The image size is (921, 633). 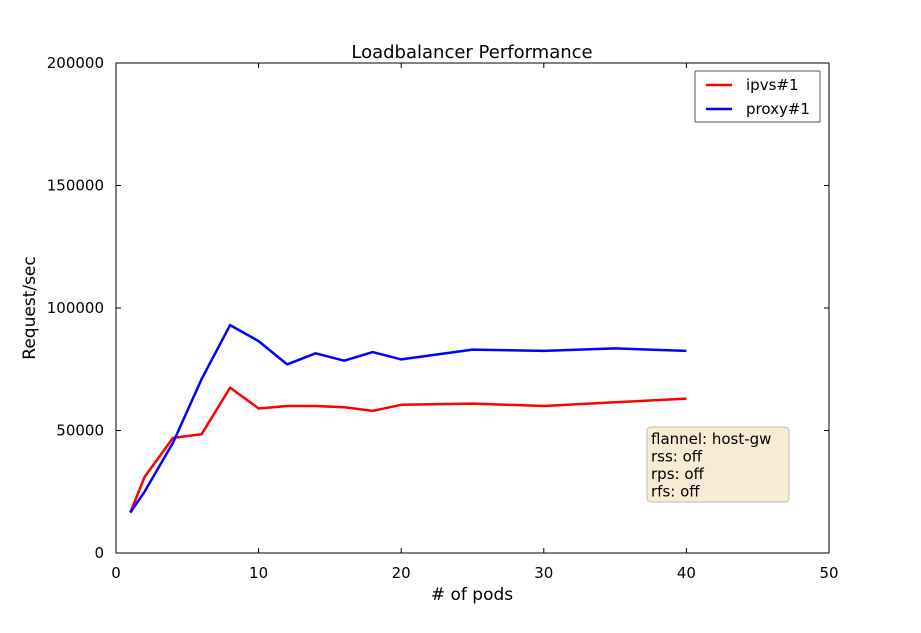 What do you see at coordinates (711, 439) in the screenshot?
I see `annotation-line: flannel: host-gw` at bounding box center [711, 439].